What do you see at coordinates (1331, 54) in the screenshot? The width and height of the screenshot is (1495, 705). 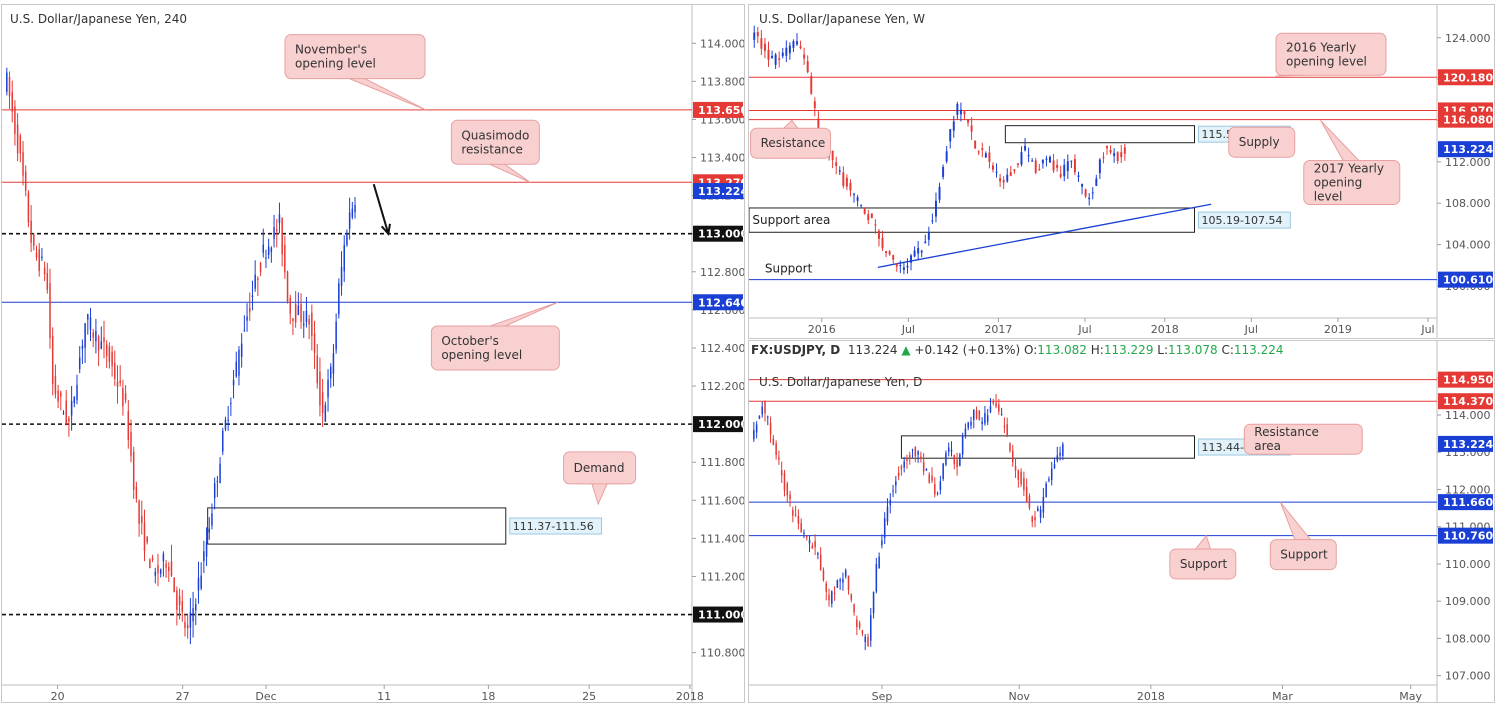 I see `callout: 2016 Yearly opening level` at bounding box center [1331, 54].